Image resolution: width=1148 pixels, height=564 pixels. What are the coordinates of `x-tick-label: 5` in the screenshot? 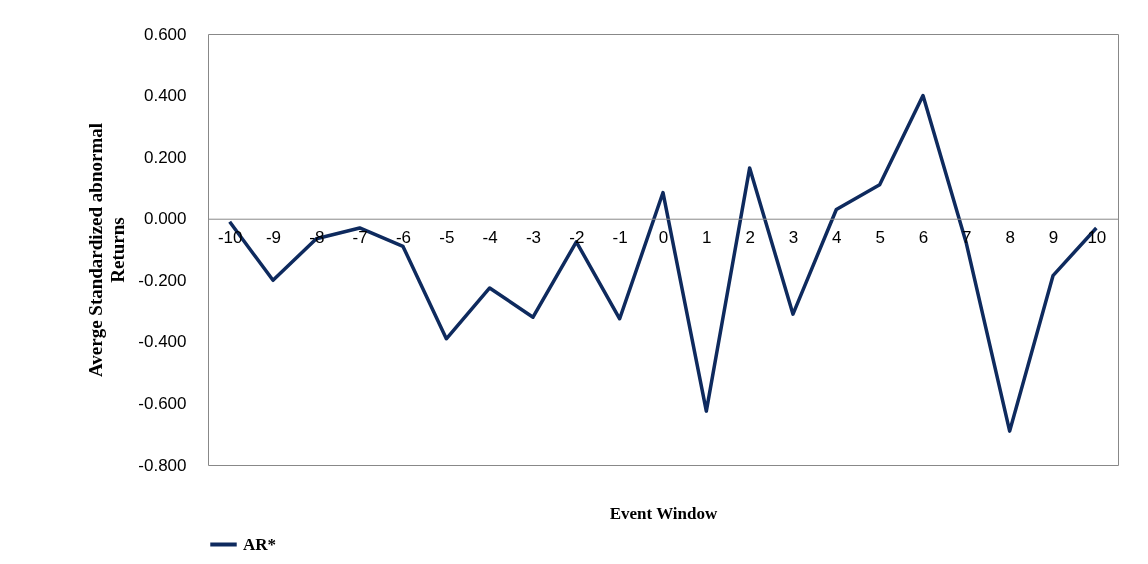 It's located at (880, 238).